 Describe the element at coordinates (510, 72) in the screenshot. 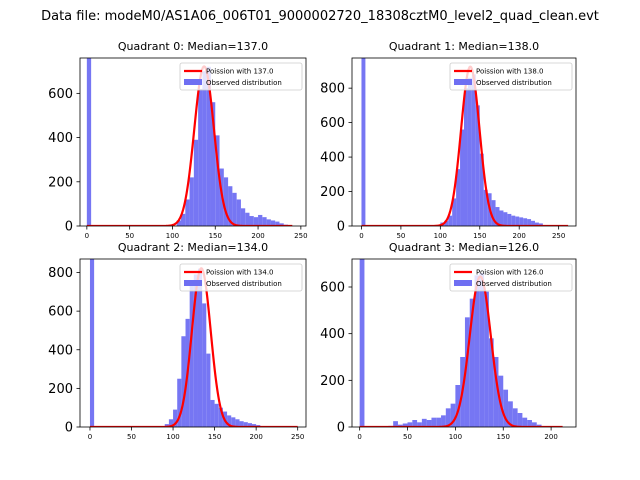

I see `legend-poisson-label: Poission with 138.0` at that location.